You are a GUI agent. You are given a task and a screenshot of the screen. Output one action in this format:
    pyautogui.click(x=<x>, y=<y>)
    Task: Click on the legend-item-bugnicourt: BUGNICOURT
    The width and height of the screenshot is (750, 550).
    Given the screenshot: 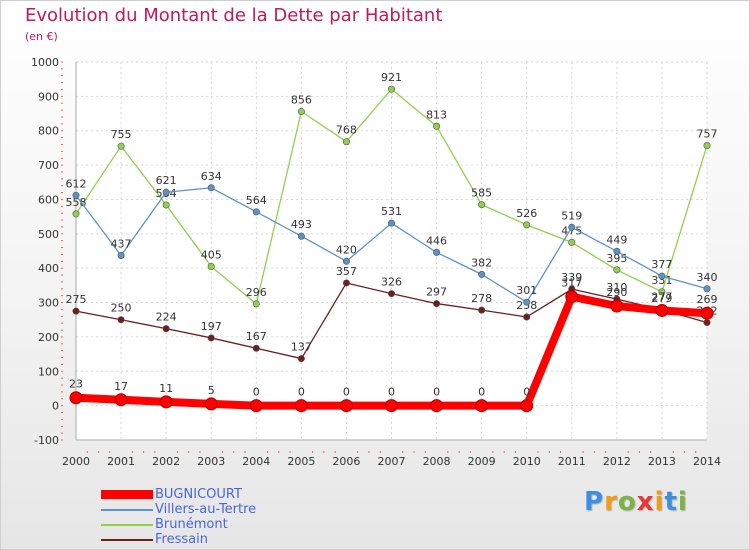 What is the action you would take?
    pyautogui.click(x=226, y=494)
    